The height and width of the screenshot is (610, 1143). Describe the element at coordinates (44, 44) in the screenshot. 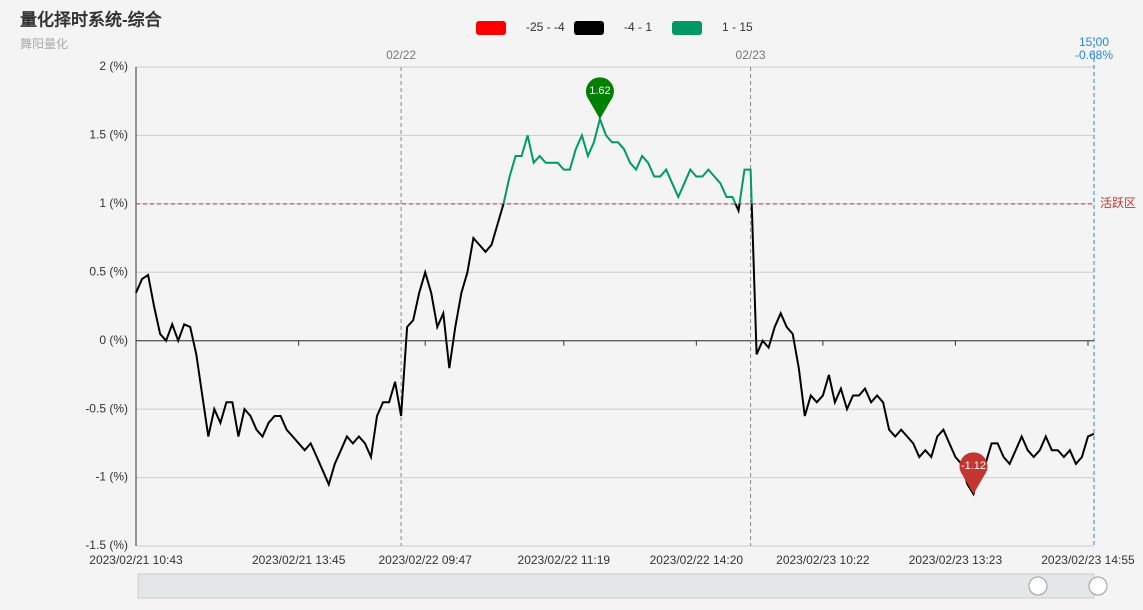

I see `chart-subtitle: 舞阳量化` at that location.